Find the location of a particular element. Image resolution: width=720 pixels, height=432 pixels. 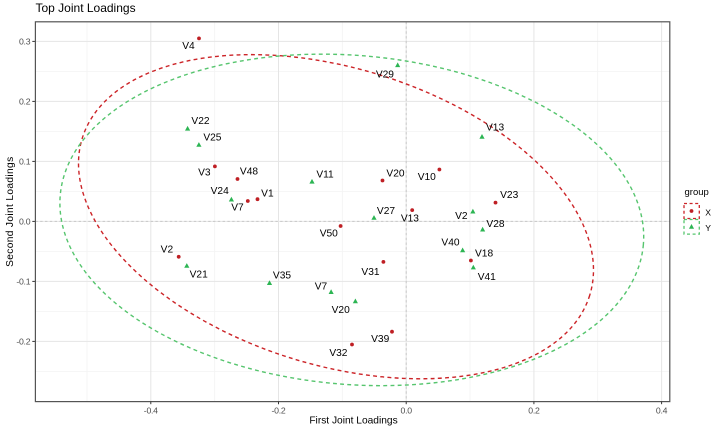

svg-text: V48 is located at coordinates (249, 172).